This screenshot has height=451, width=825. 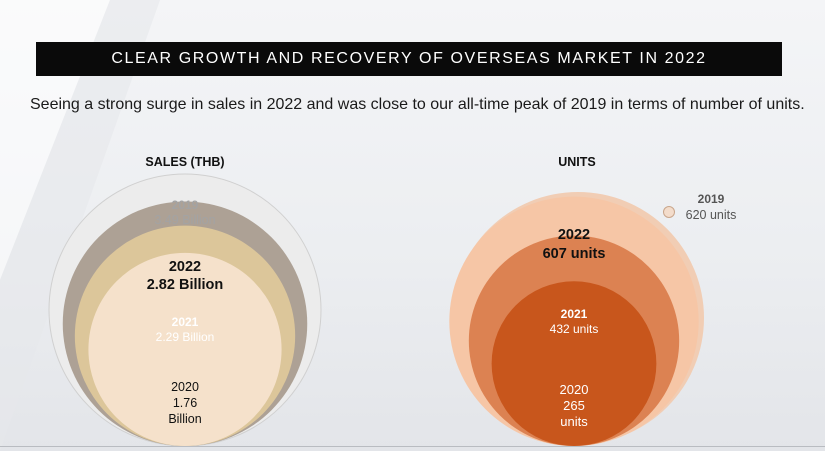 I want to click on units-value-2021: 432 units, so click(x=574, y=329).